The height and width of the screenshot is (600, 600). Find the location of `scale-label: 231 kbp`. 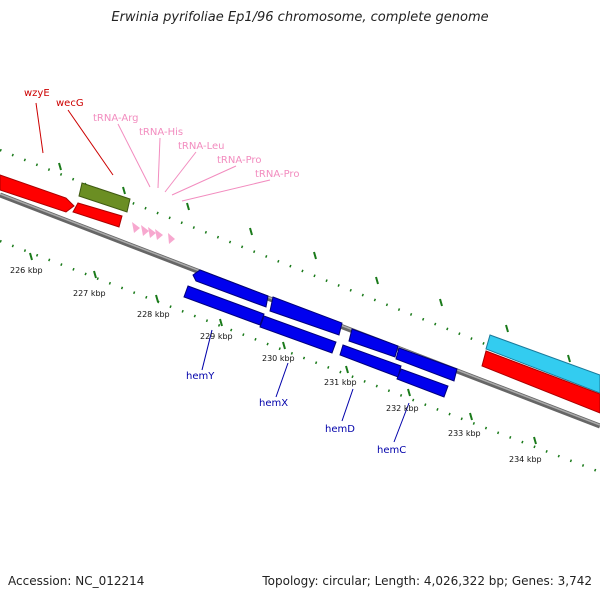

scale-label: 231 kbp is located at coordinates (340, 382).